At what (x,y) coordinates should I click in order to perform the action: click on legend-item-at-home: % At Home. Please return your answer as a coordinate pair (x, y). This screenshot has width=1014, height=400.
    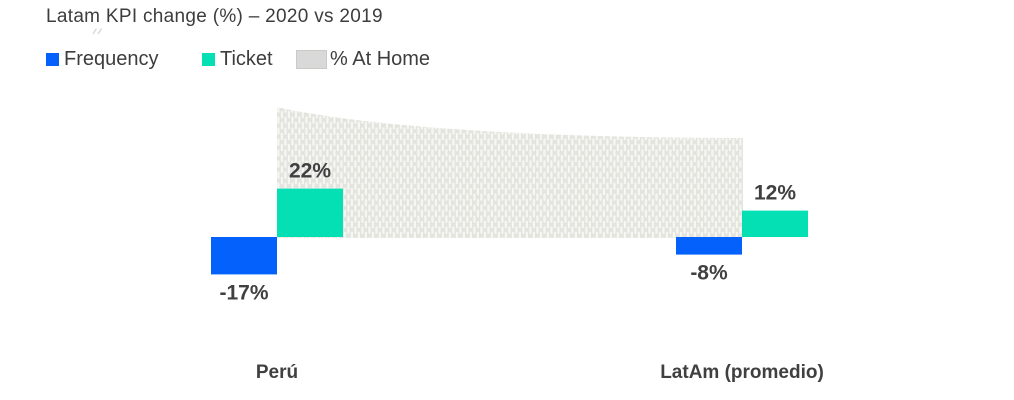
    Looking at the image, I should click on (363, 59).